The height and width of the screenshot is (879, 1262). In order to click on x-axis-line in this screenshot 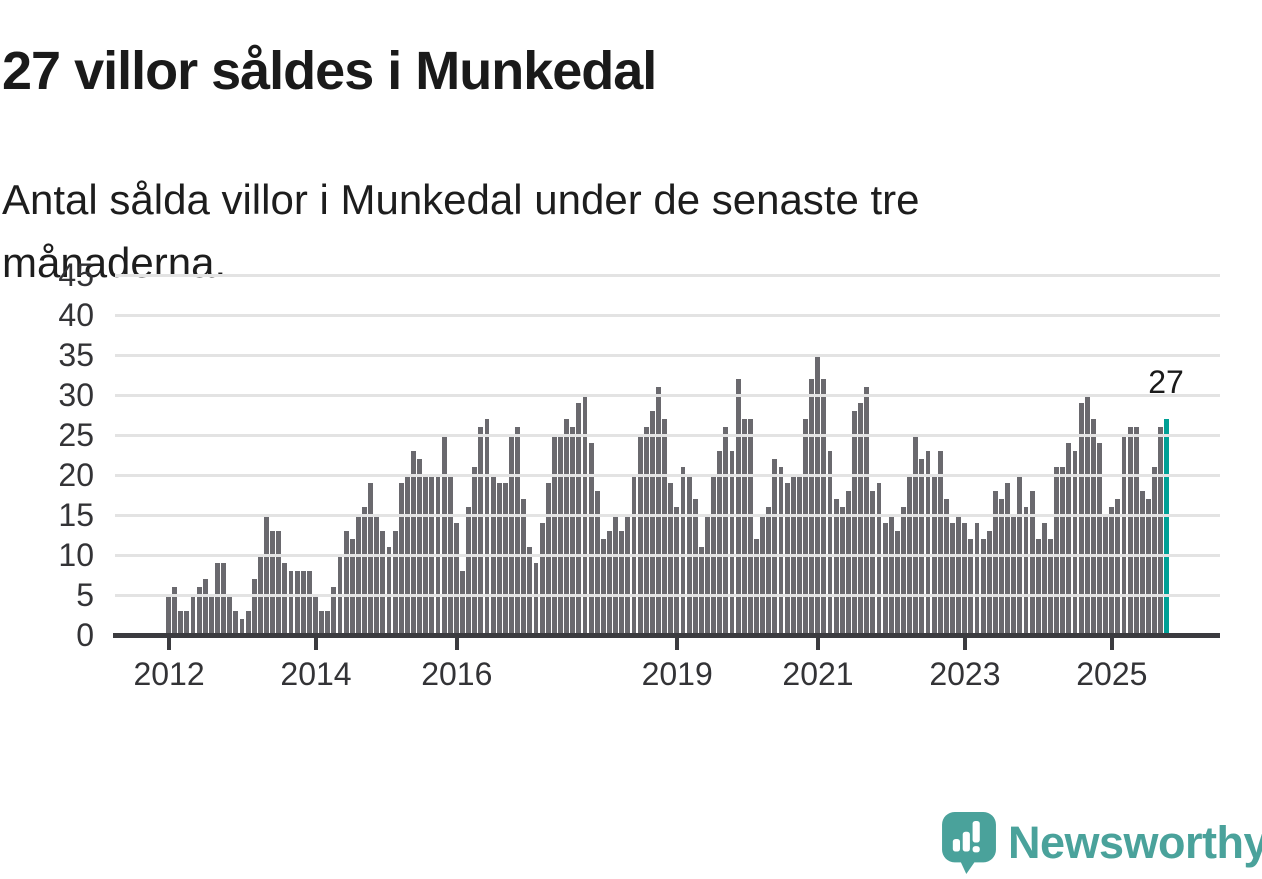, I will do `click(666, 635)`.